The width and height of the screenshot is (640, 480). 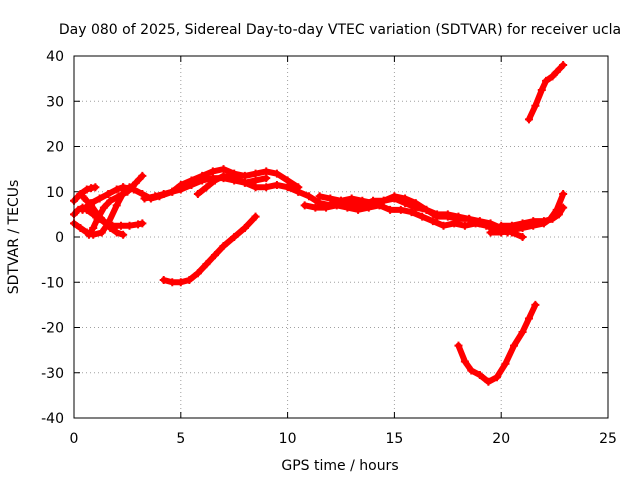 I want to click on y-tick-label: -10, so click(x=52, y=283).